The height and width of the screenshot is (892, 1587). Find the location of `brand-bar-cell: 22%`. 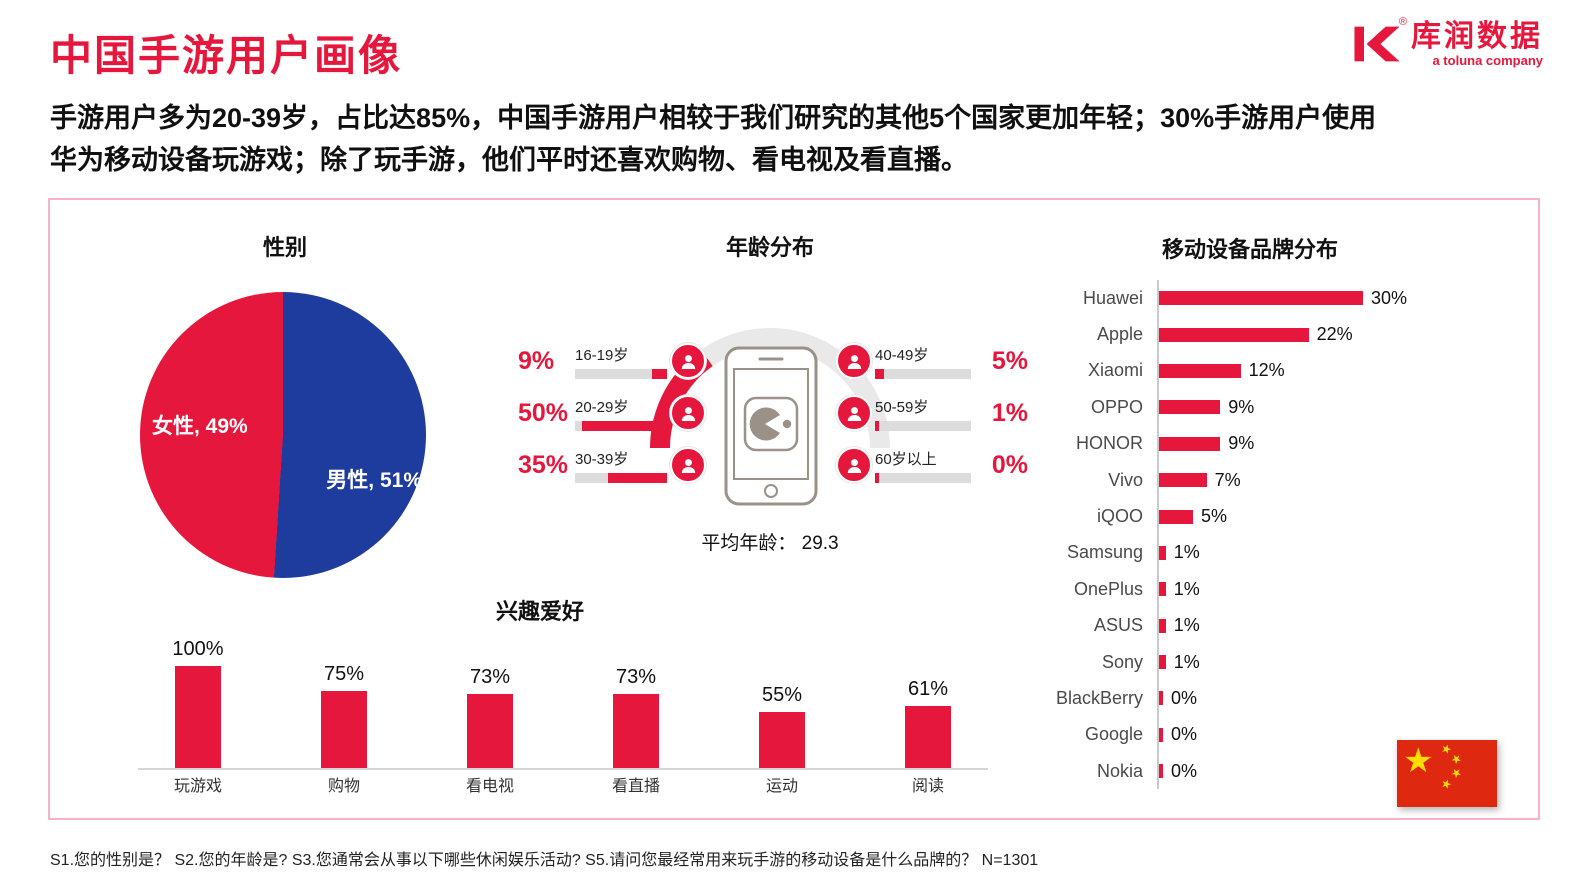

brand-bar-cell: 22% is located at coordinates (1333, 334).